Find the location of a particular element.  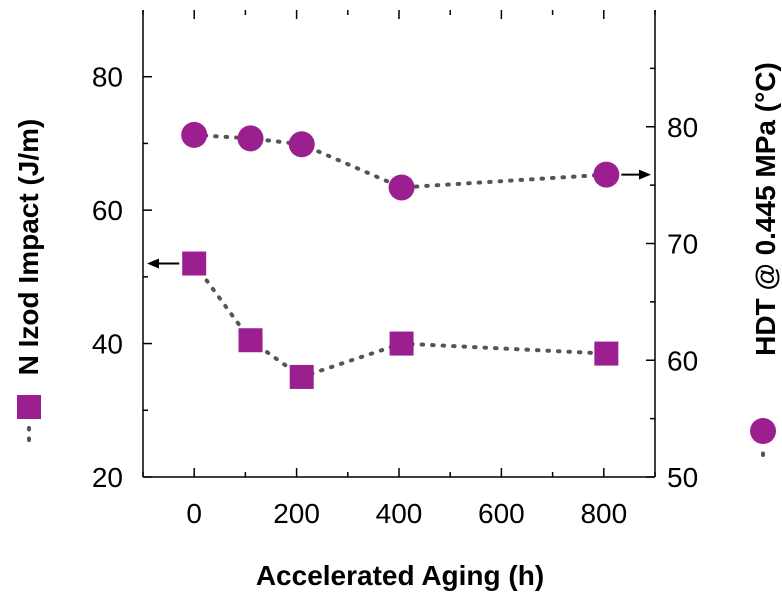

x-tick-label: 0 is located at coordinates (194, 513).